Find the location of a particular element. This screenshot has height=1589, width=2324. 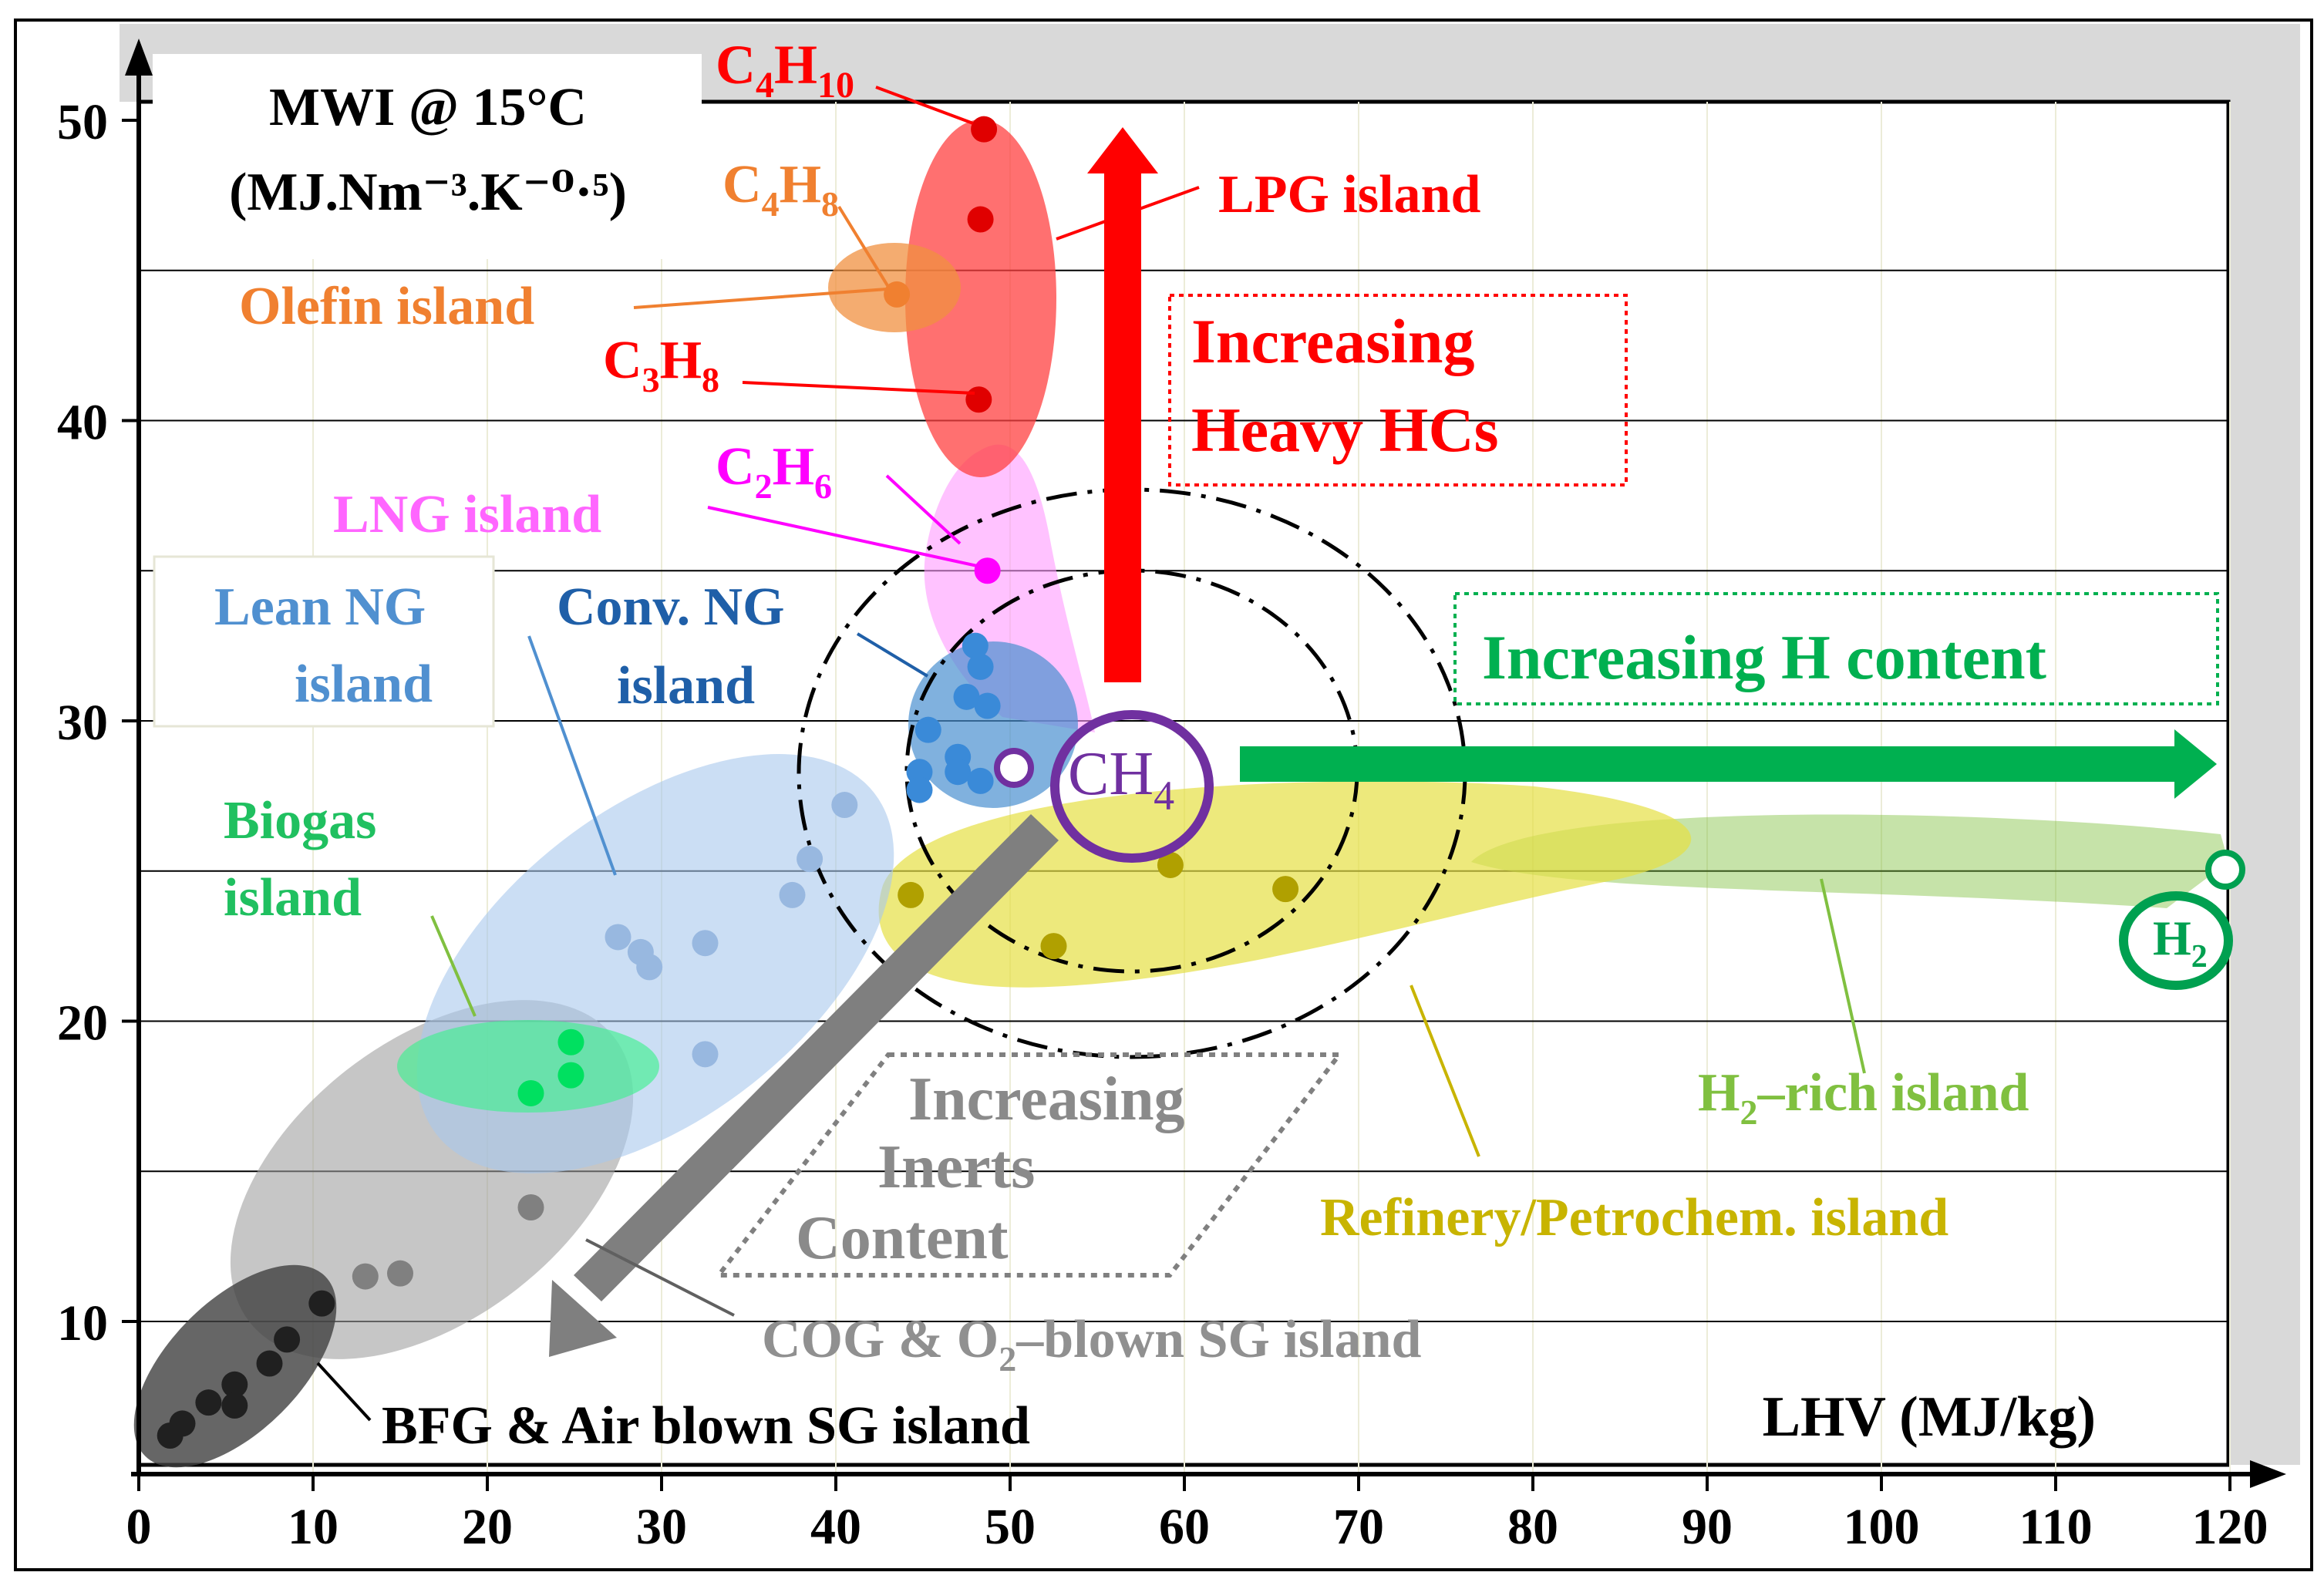

biogas-island-label-1: Biogas is located at coordinates (300, 821).